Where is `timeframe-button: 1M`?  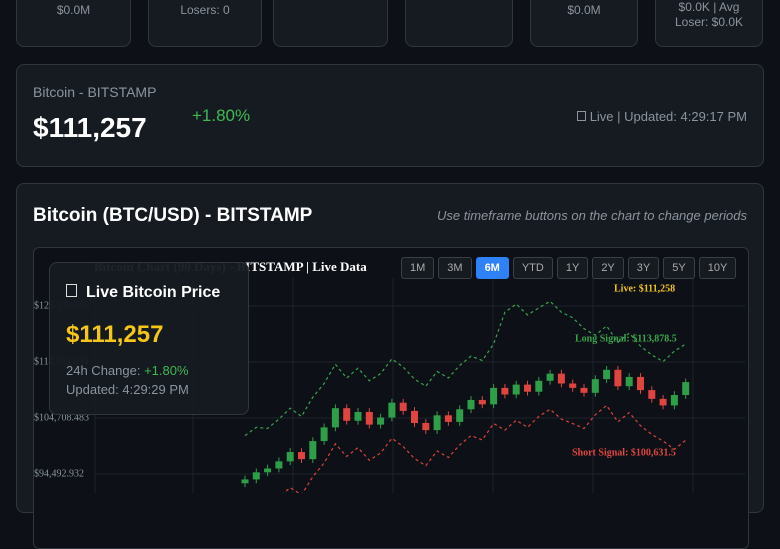
timeframe-button: 1M is located at coordinates (418, 268).